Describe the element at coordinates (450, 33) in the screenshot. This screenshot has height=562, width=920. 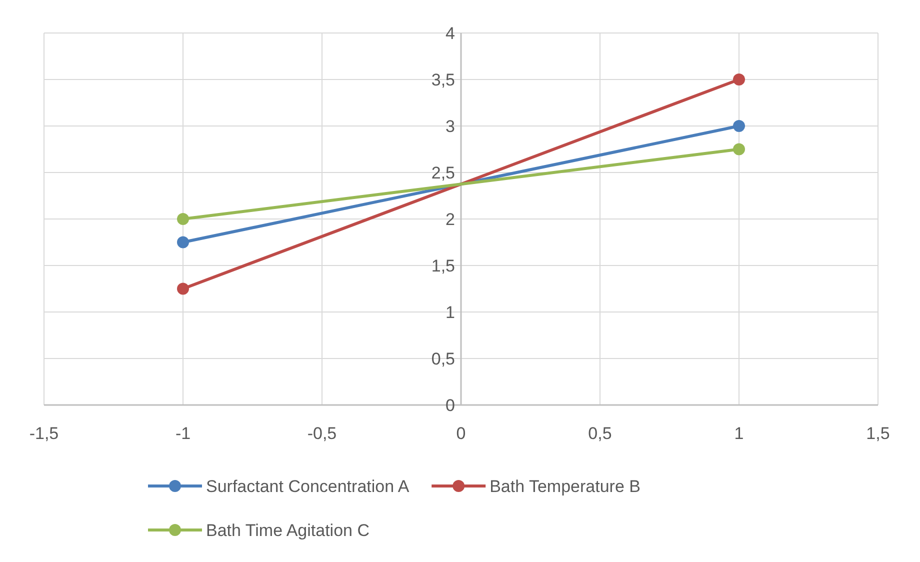
I see `y-tick-label: 4` at that location.